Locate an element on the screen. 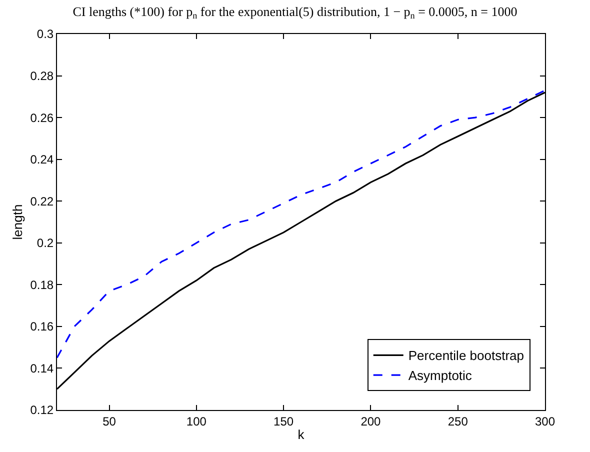 The width and height of the screenshot is (590, 452). y-tick-label: 0.3 is located at coordinates (45, 34).